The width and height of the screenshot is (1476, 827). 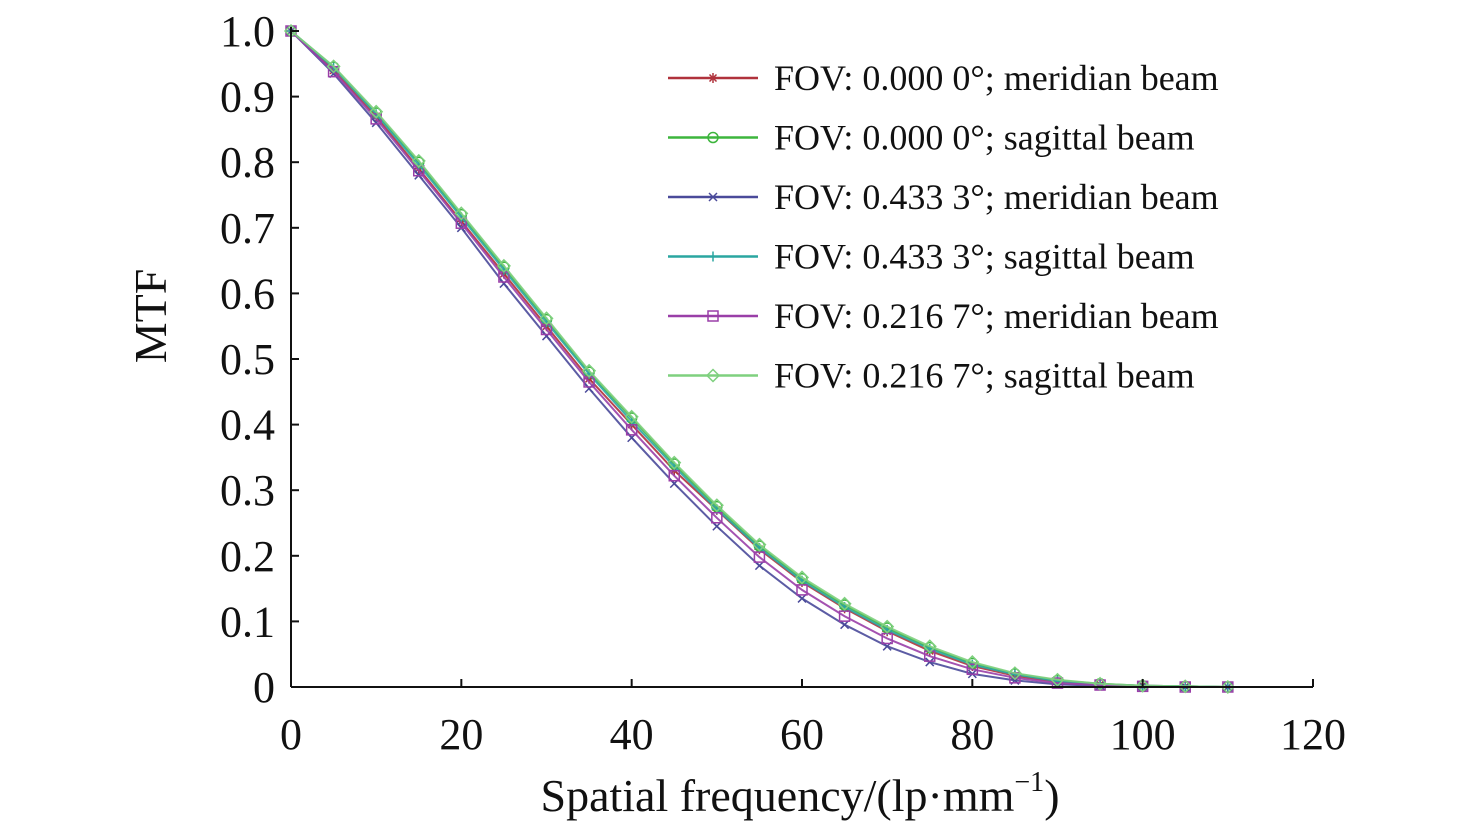 What do you see at coordinates (247, 621) in the screenshot?
I see `y-tick-label: 0.1` at bounding box center [247, 621].